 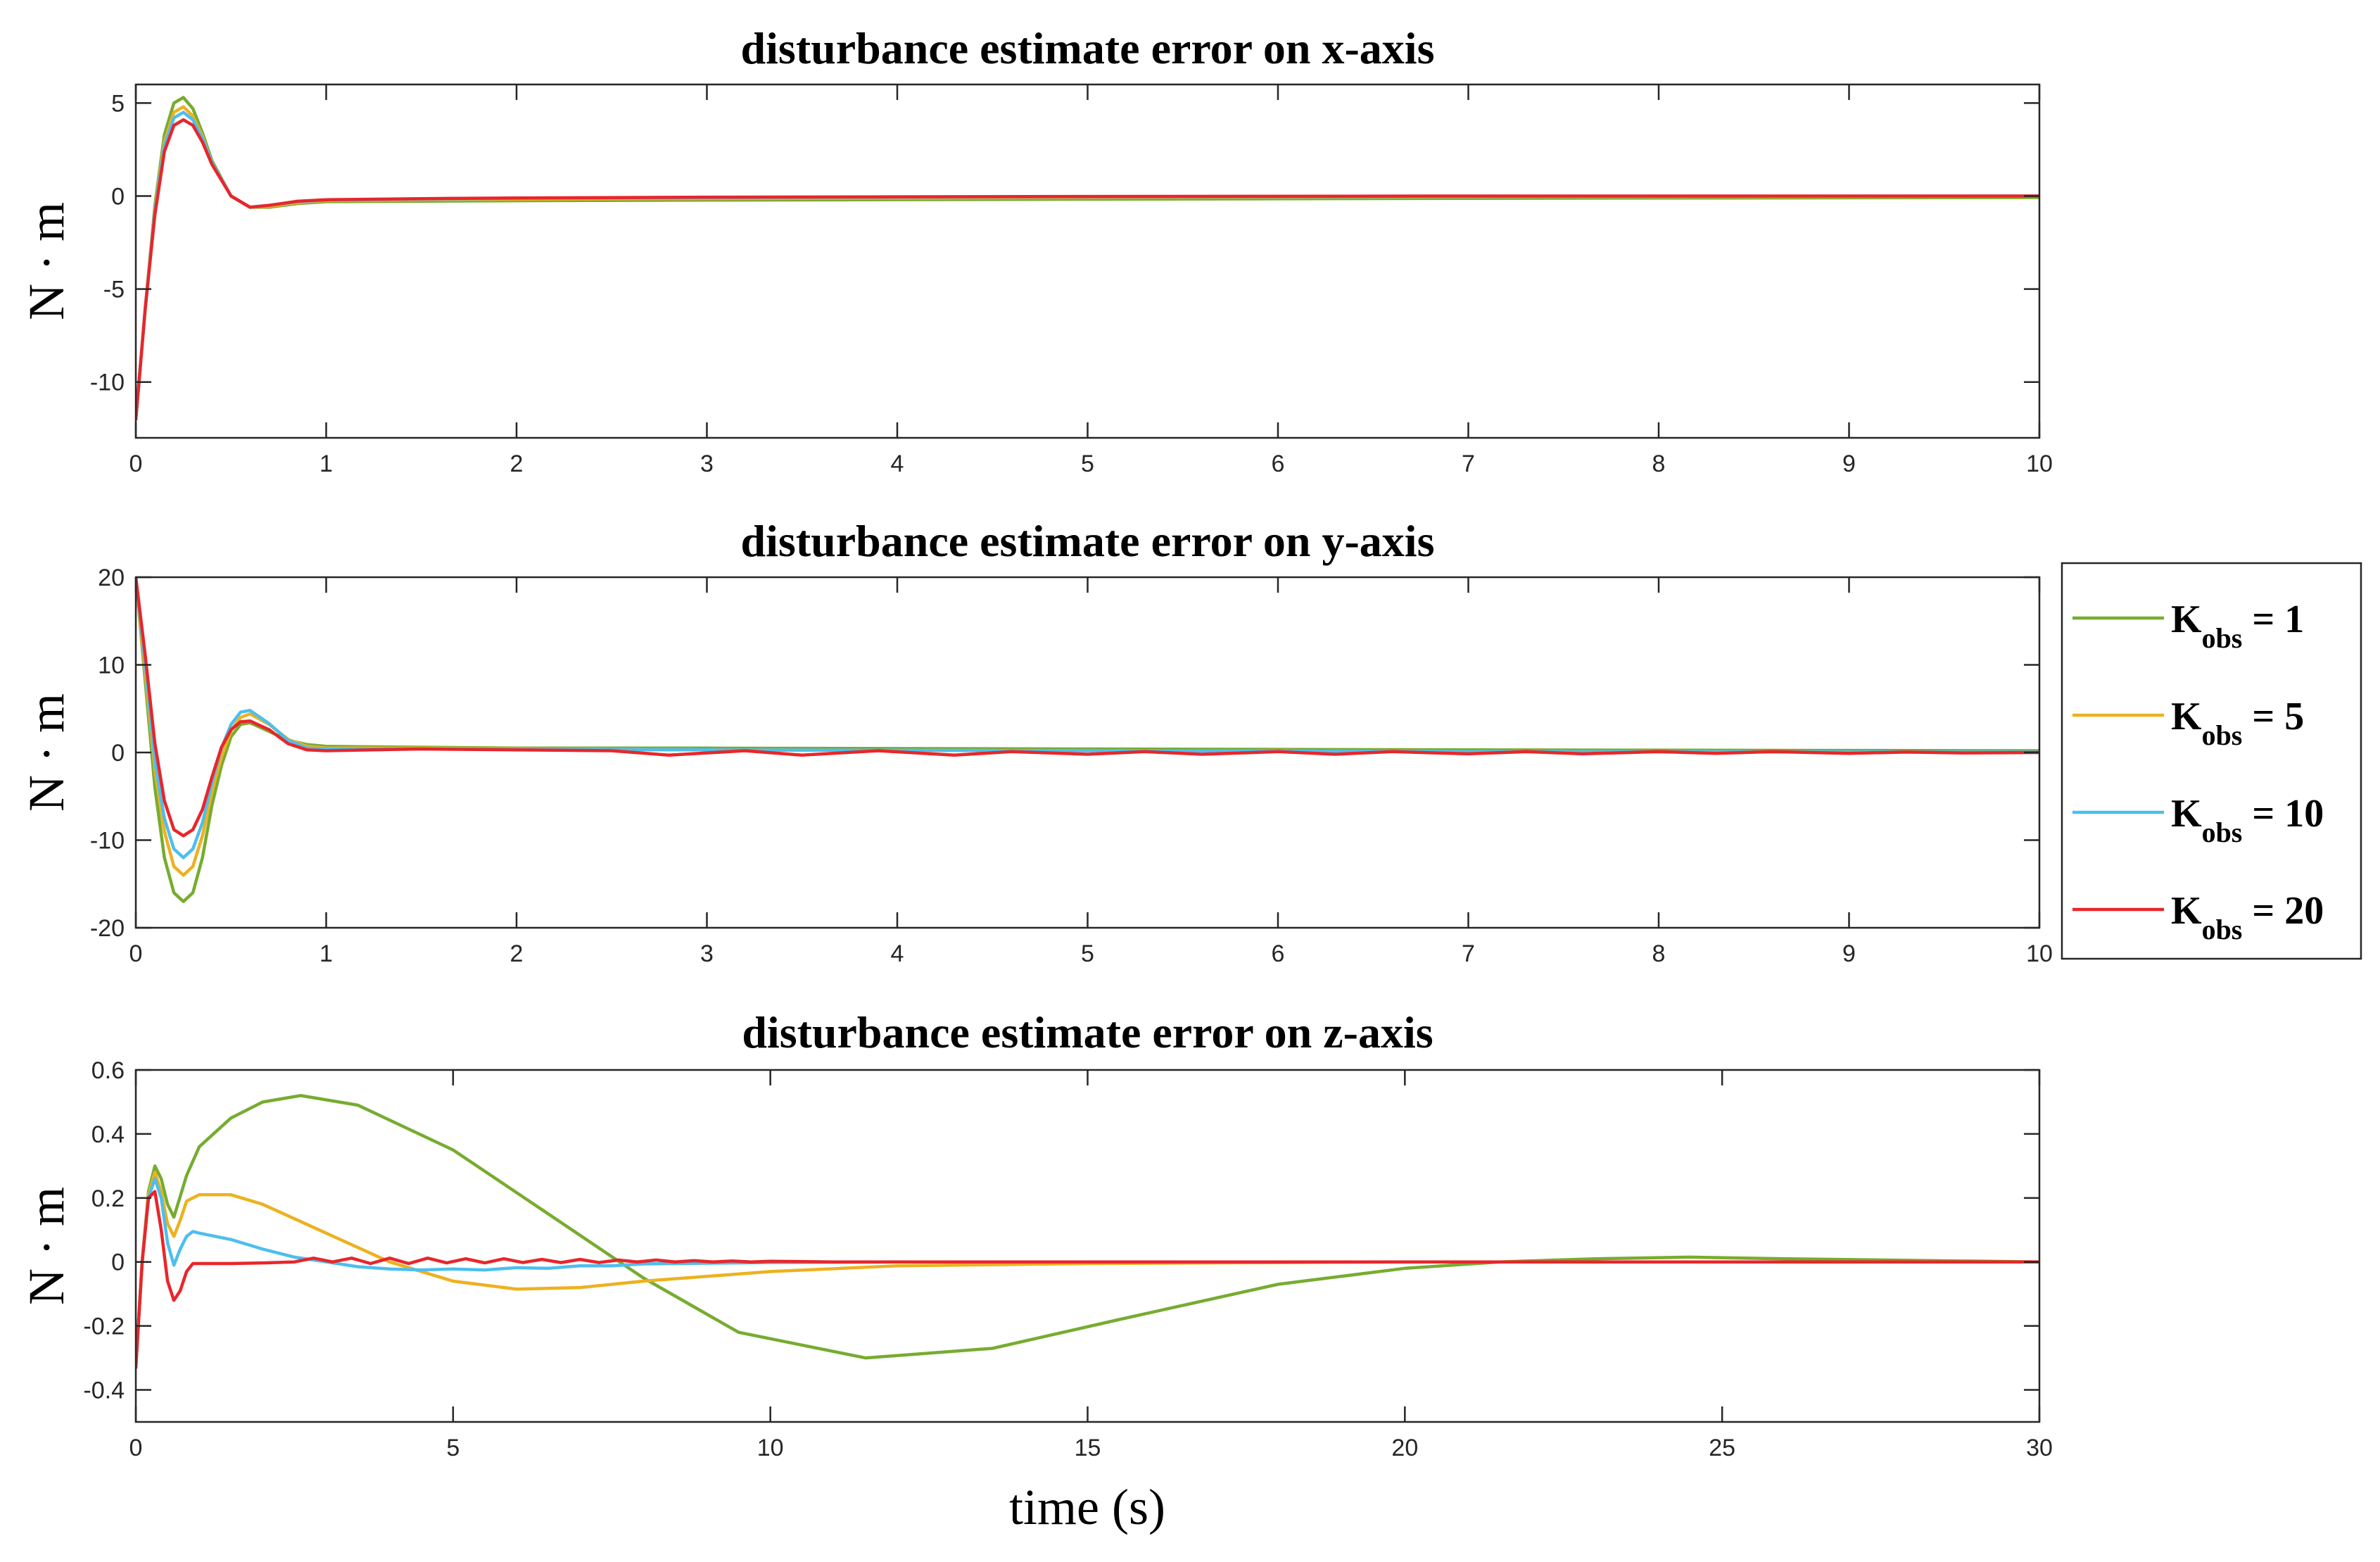 What do you see at coordinates (2237, 723) in the screenshot?
I see `legend-label: Kobs = 5` at bounding box center [2237, 723].